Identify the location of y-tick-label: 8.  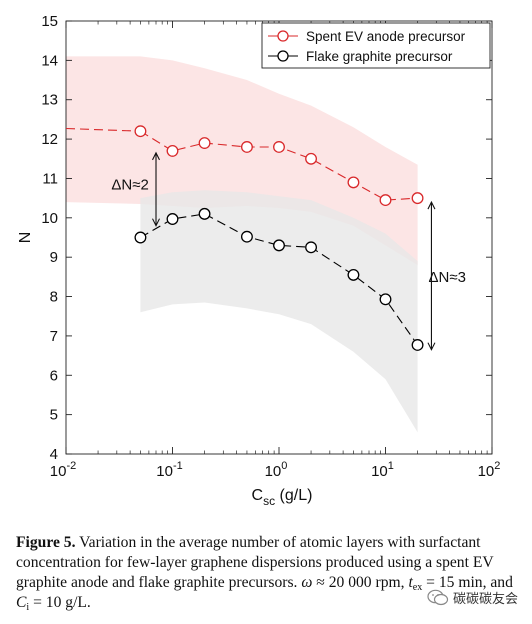
(54, 297).